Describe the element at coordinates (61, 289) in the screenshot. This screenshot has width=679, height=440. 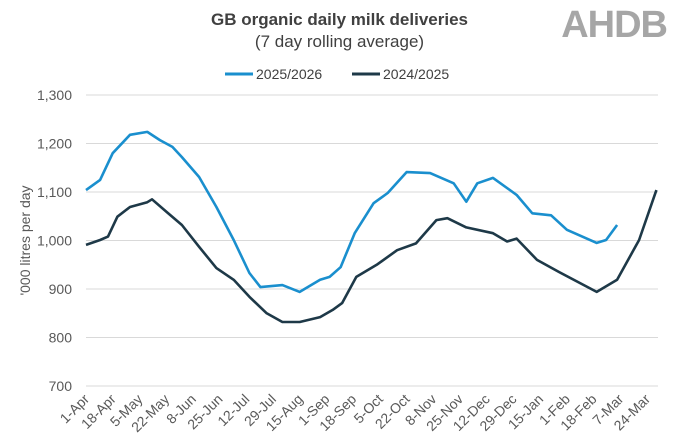
I see `y-tick-label: 900` at that location.